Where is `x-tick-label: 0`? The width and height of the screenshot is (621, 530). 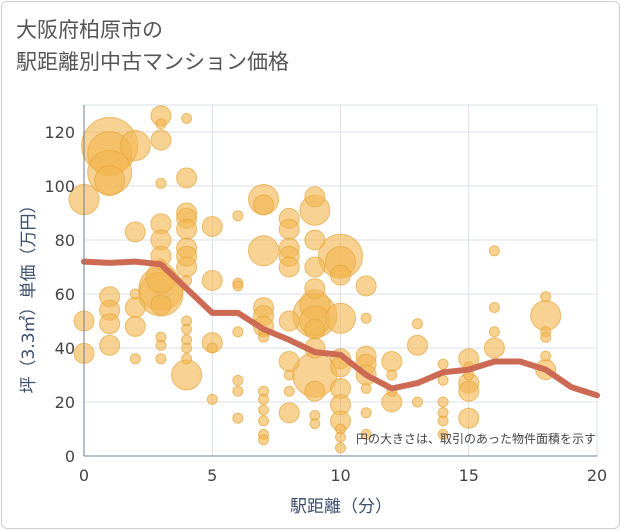 x-tick-label: 0 is located at coordinates (84, 475).